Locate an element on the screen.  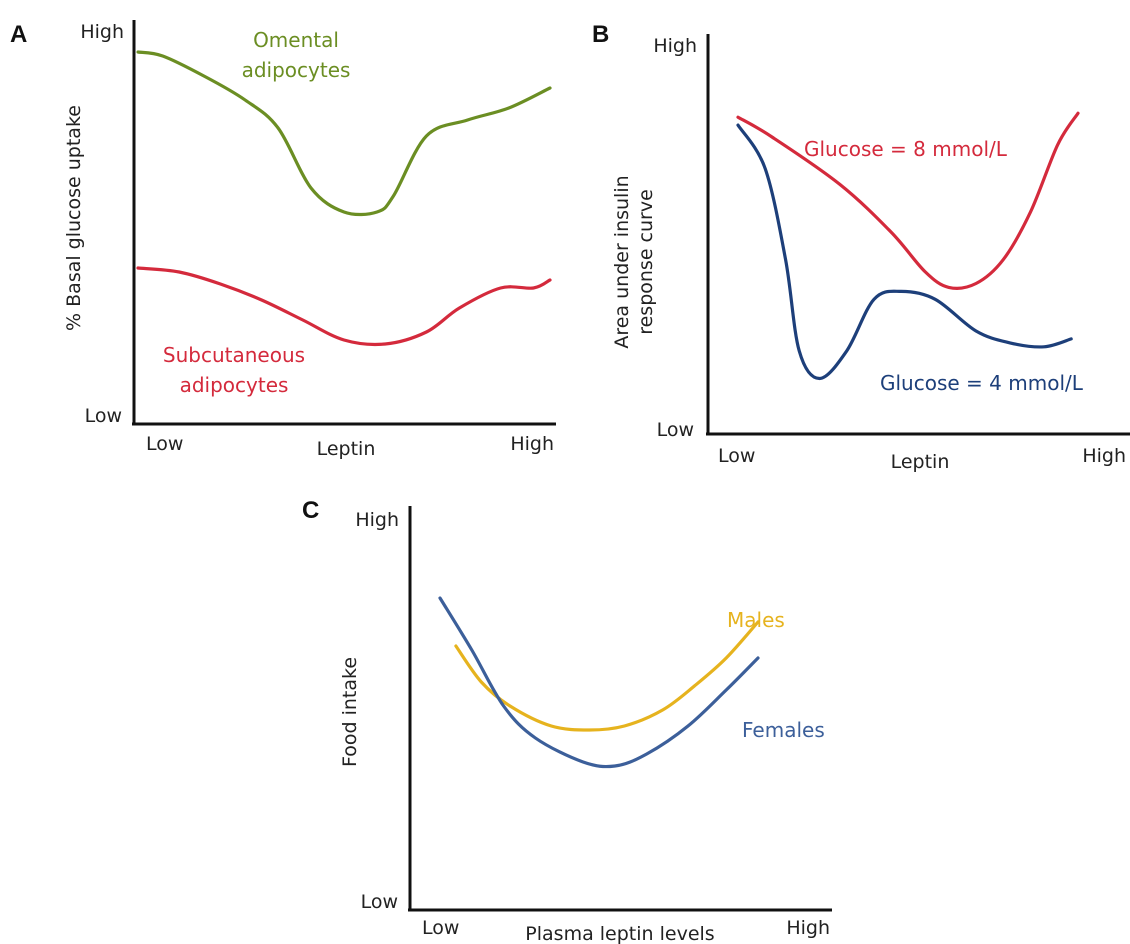
panel-a-x-axis-label: Leptin is located at coordinates (346, 449).